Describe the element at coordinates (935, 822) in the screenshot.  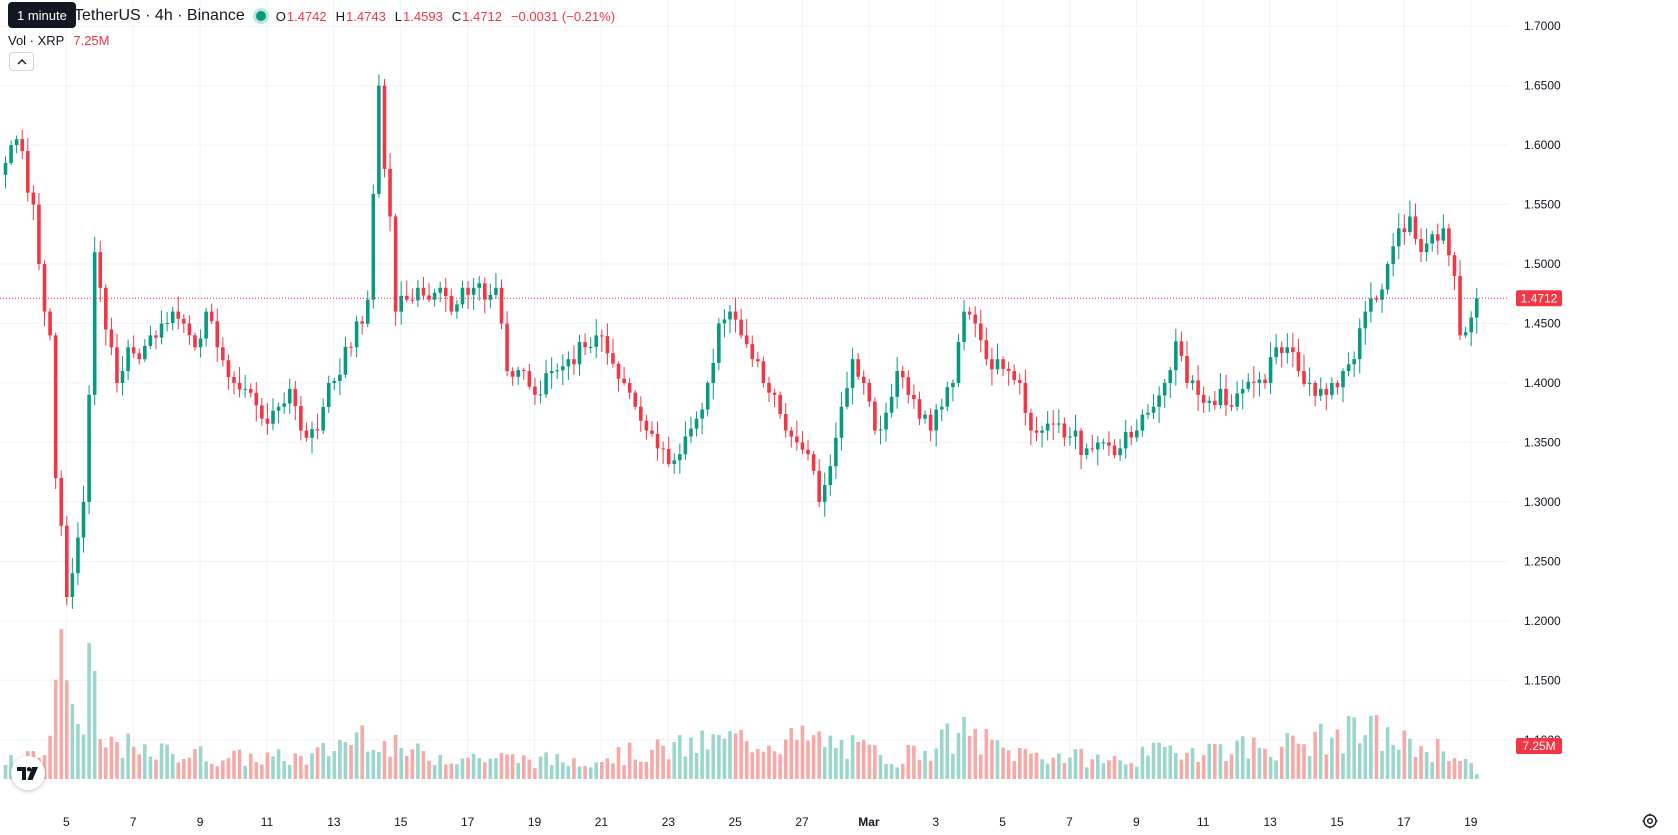
I see `time-tick-label: 3` at that location.